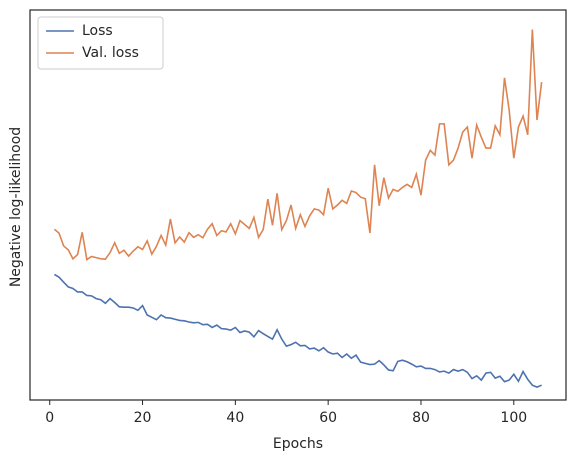  I want to click on y-axis-label: Negative log-likelihood, so click(16, 207).